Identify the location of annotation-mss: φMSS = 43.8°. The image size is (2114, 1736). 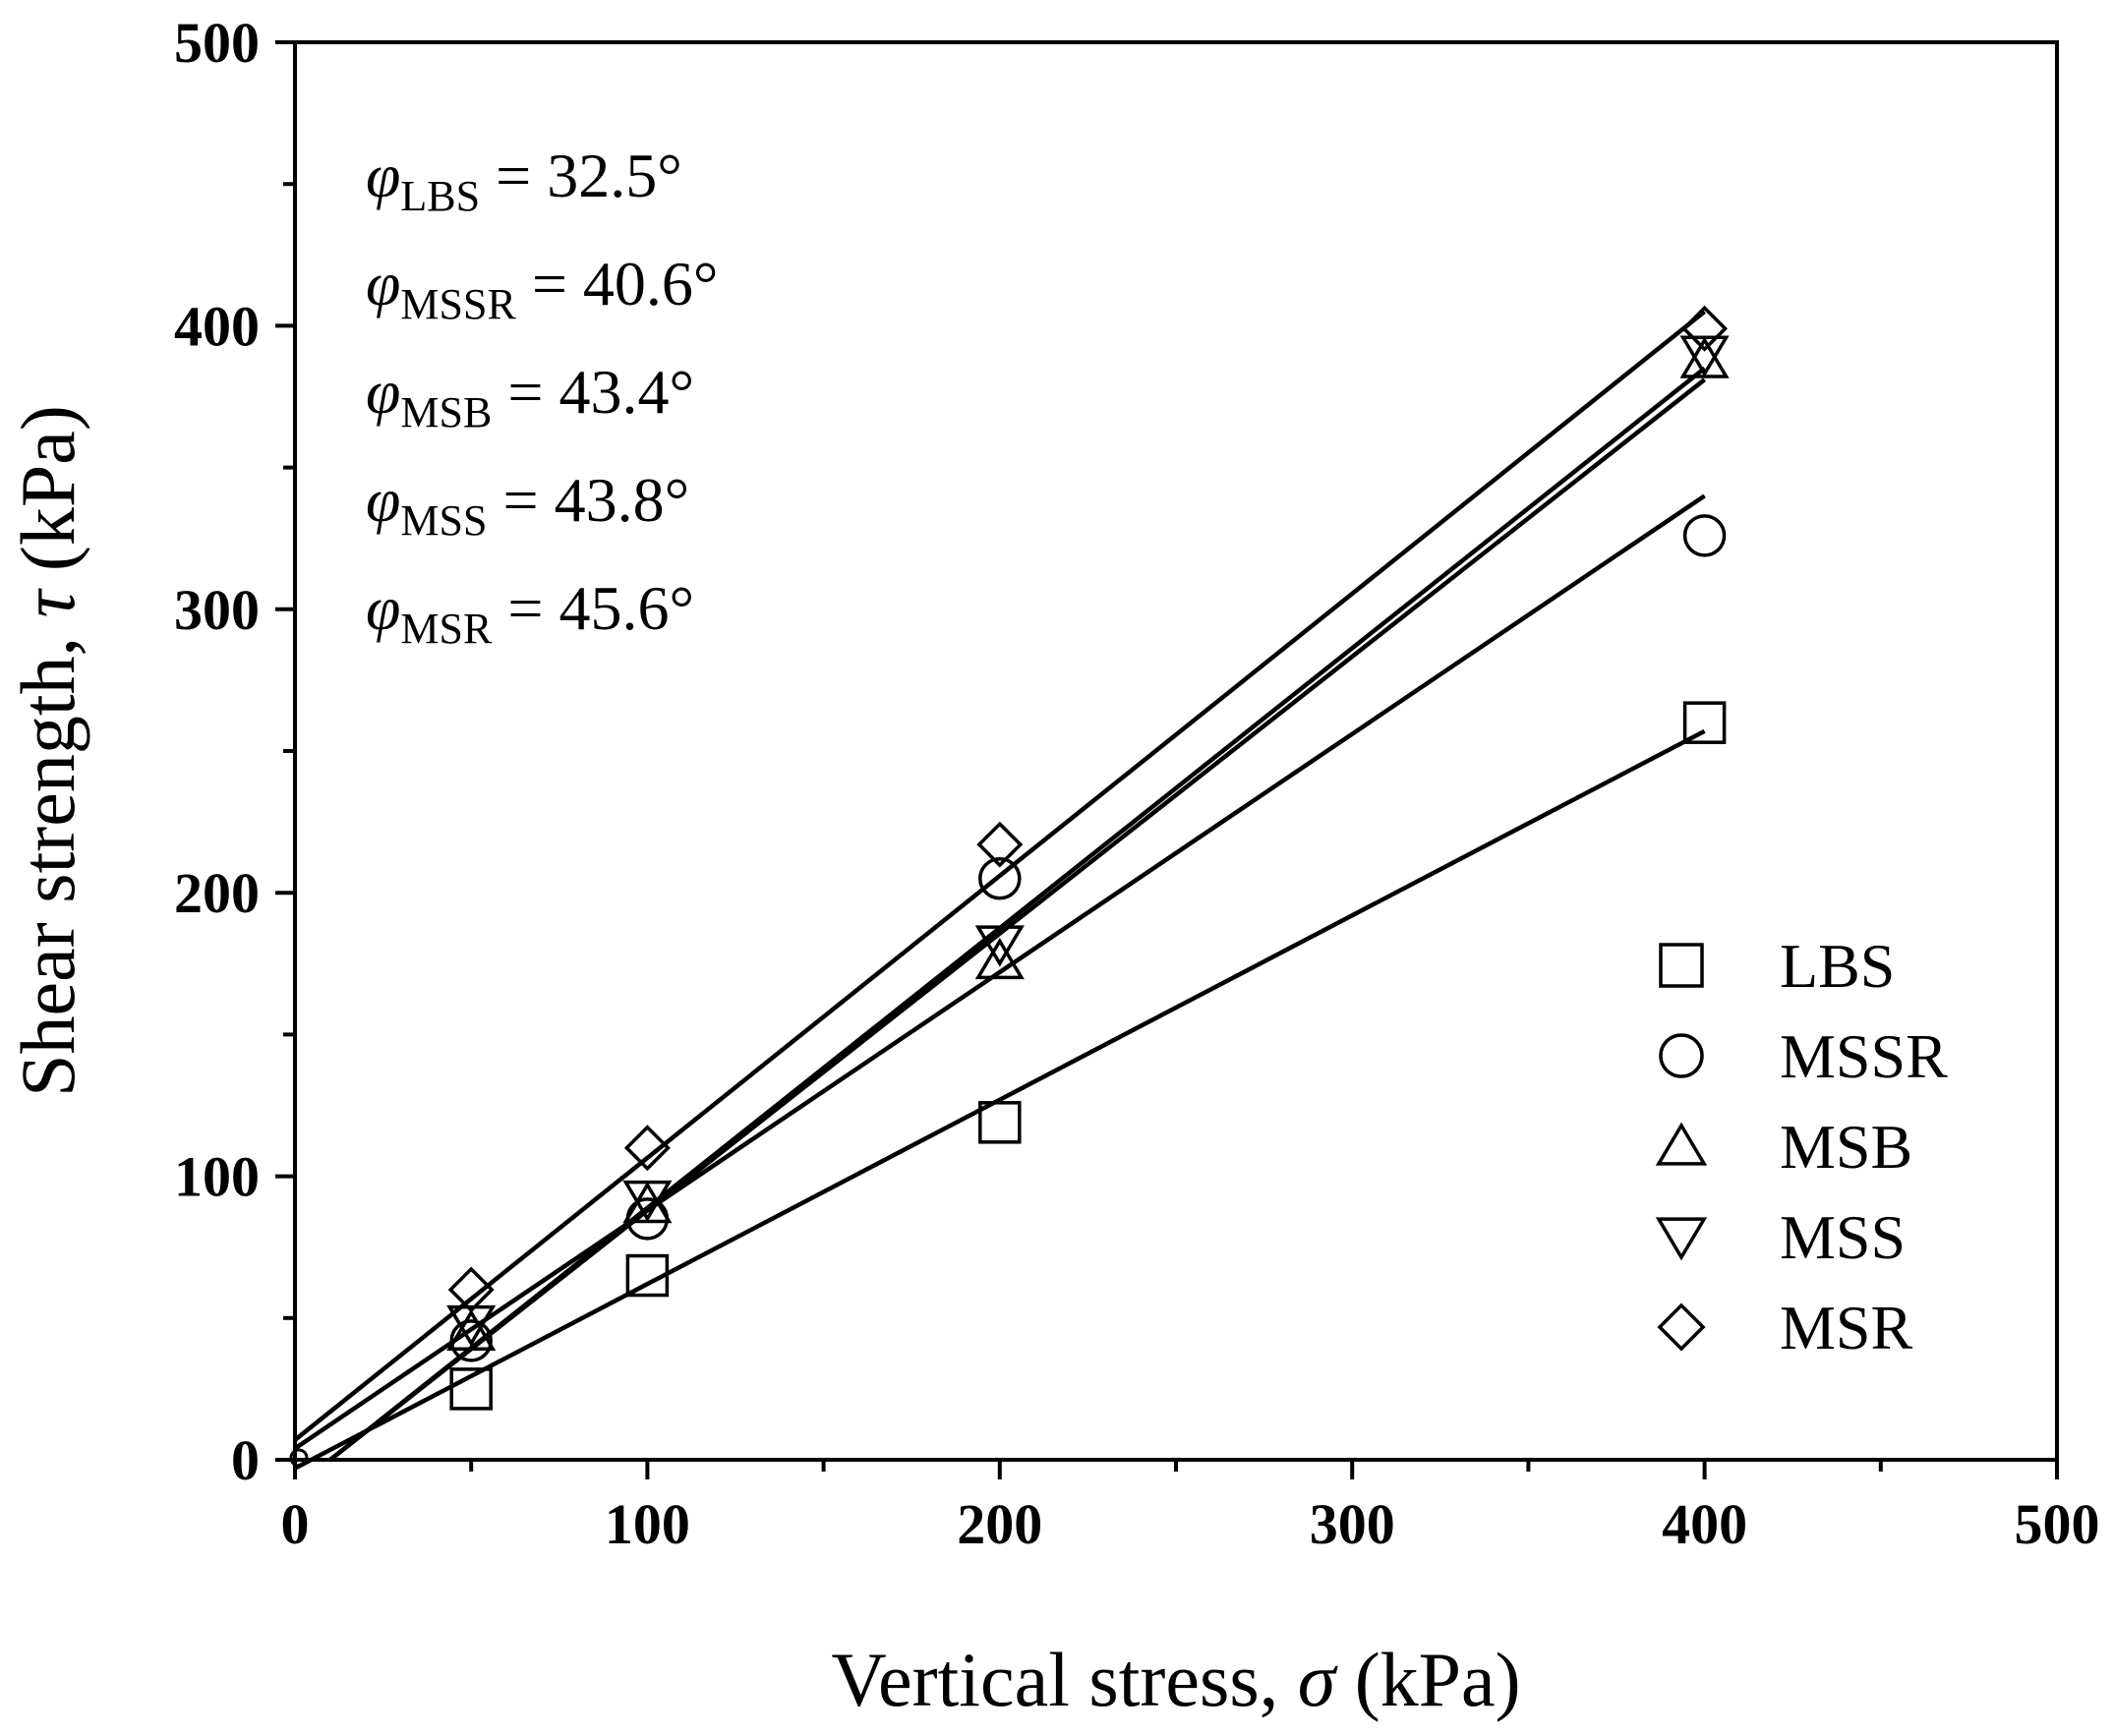
(527, 505).